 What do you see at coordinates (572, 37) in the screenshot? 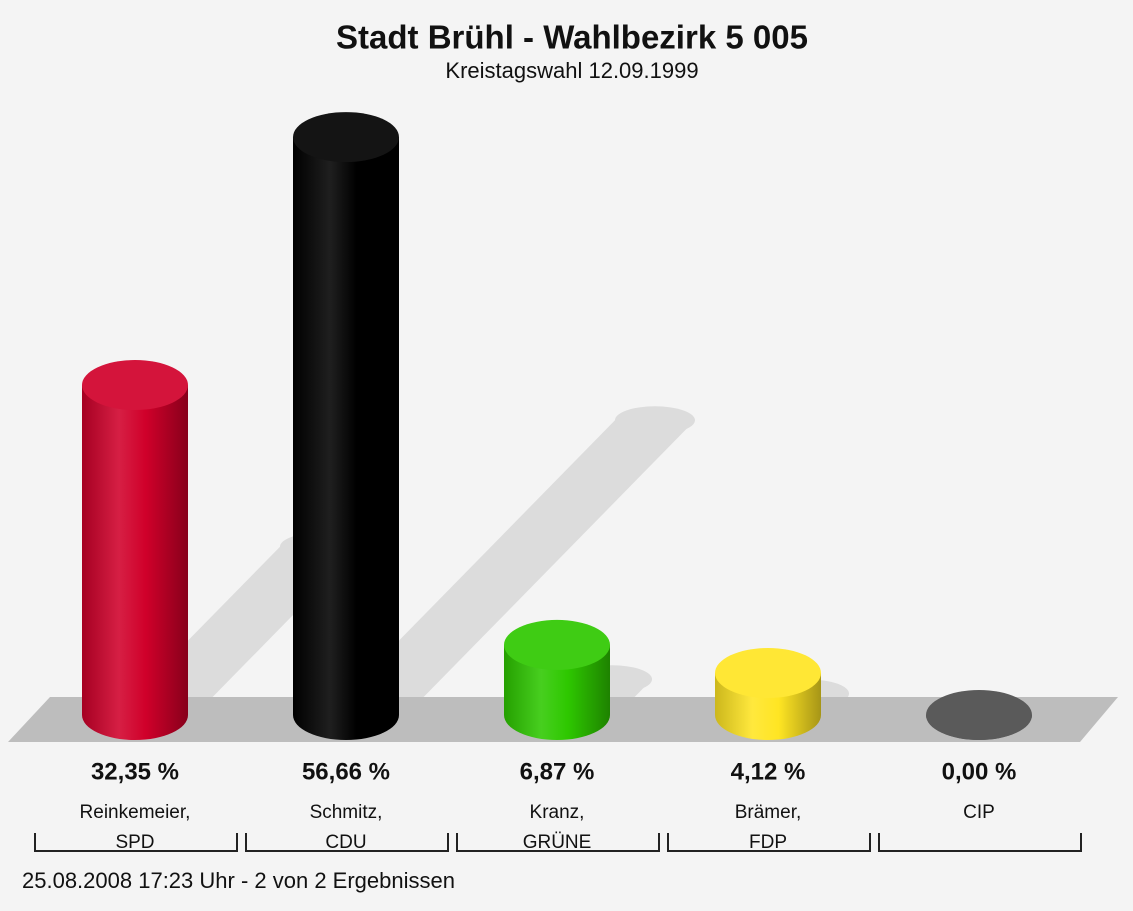
I see `chart-title: Stadt Brühl - Wahlbezirk 5 005` at bounding box center [572, 37].